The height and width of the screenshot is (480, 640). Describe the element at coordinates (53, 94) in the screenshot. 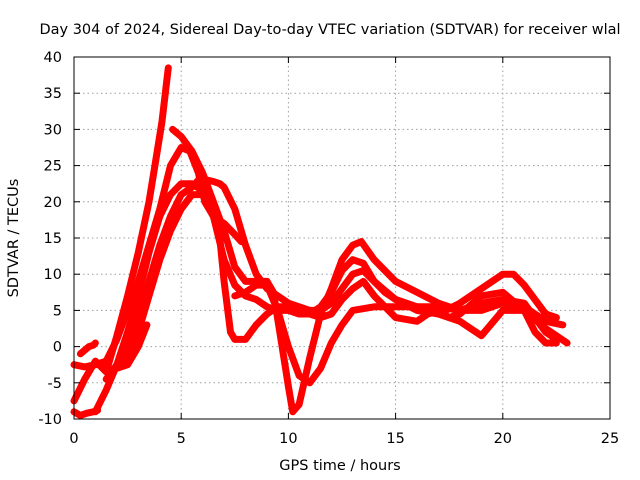

I see `y-tick-label: 35` at that location.